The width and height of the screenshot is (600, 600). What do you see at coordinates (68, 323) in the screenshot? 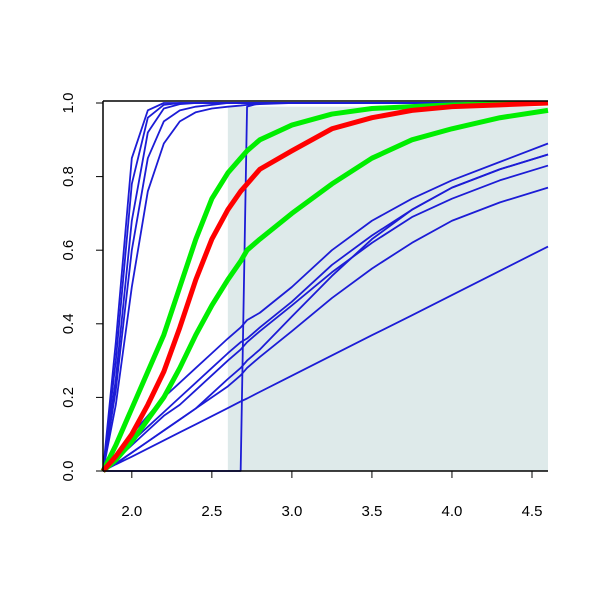
I see `y-tick-label: 0.4` at bounding box center [68, 323].